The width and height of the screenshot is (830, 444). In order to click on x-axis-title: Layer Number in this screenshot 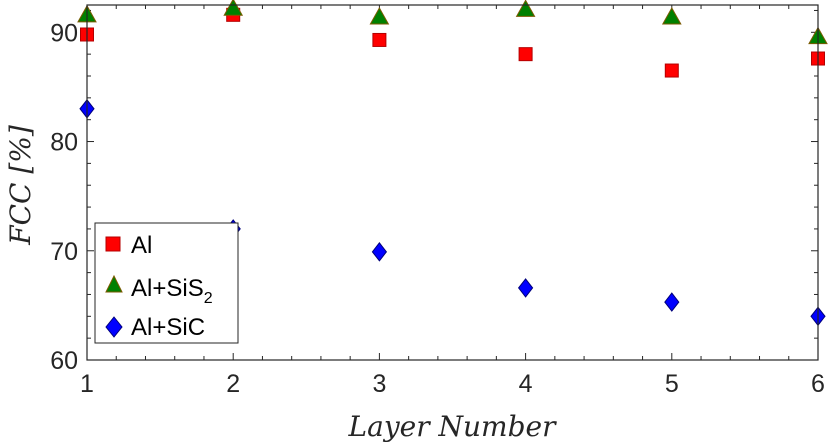, I will do `click(453, 426)`.